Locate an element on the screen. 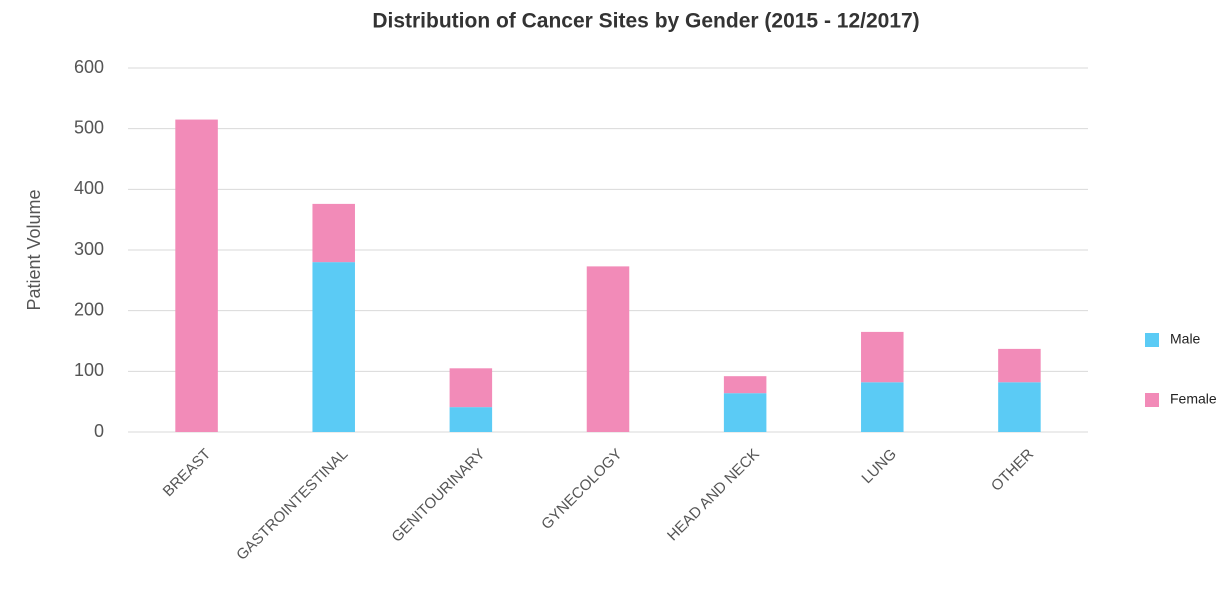 Image resolution: width=1226 pixels, height=606 pixels. y-tick-label: 500 is located at coordinates (89, 127).